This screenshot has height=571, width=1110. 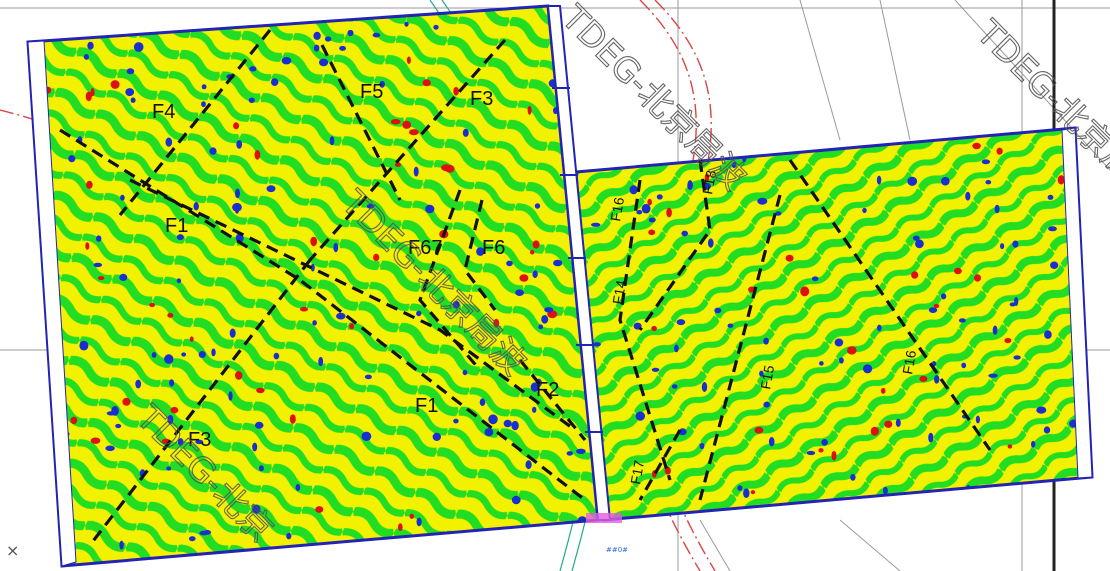 What do you see at coordinates (637, 472) in the screenshot?
I see `fault-label-F17: F17` at bounding box center [637, 472].